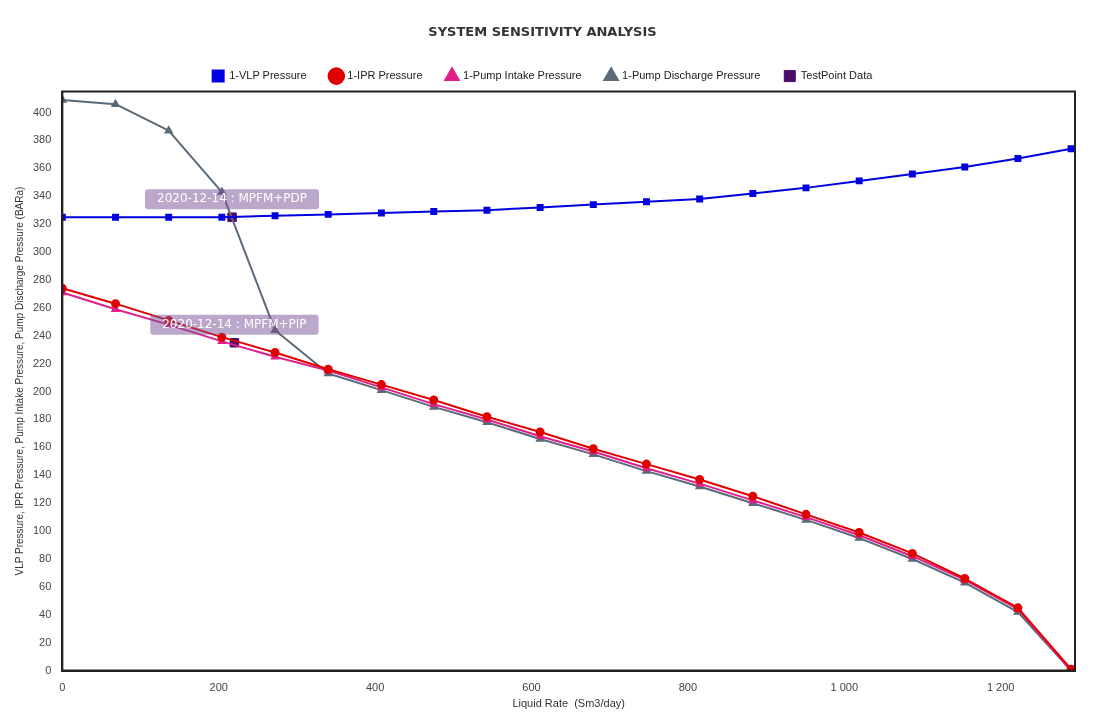 The height and width of the screenshot is (716, 1100). What do you see at coordinates (48, 669) in the screenshot?
I see `y-tick-label: 0` at bounding box center [48, 669].